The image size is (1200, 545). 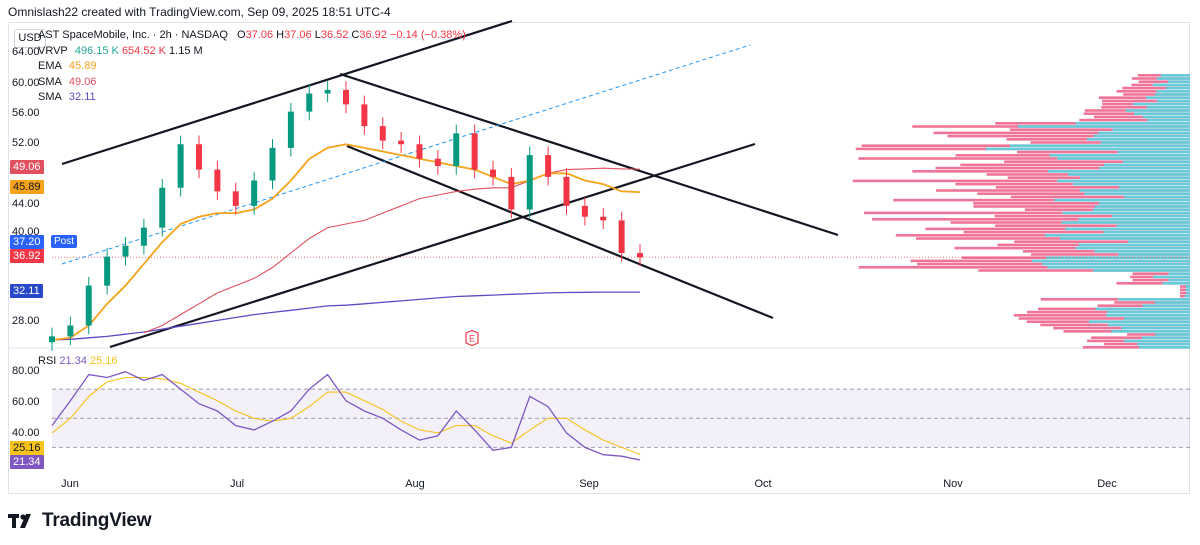 I want to click on vrvp-down-volume: 654.52 K, so click(x=143, y=50).